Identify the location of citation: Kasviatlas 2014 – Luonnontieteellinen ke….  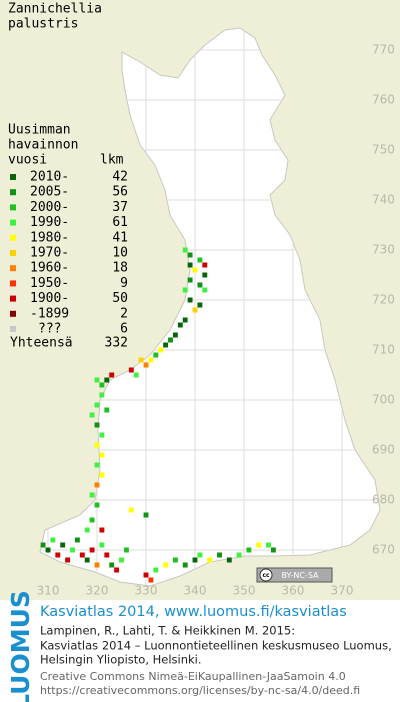
(216, 646).